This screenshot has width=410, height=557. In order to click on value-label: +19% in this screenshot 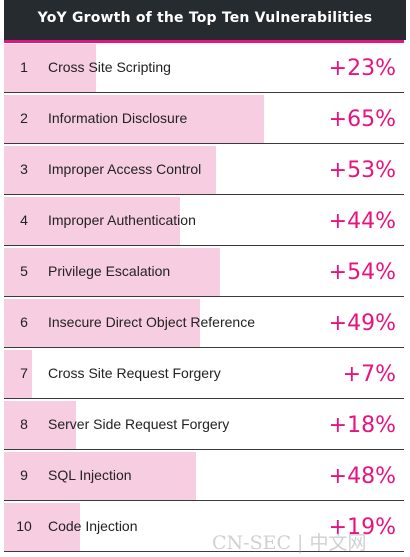, I will do `click(362, 527)`.